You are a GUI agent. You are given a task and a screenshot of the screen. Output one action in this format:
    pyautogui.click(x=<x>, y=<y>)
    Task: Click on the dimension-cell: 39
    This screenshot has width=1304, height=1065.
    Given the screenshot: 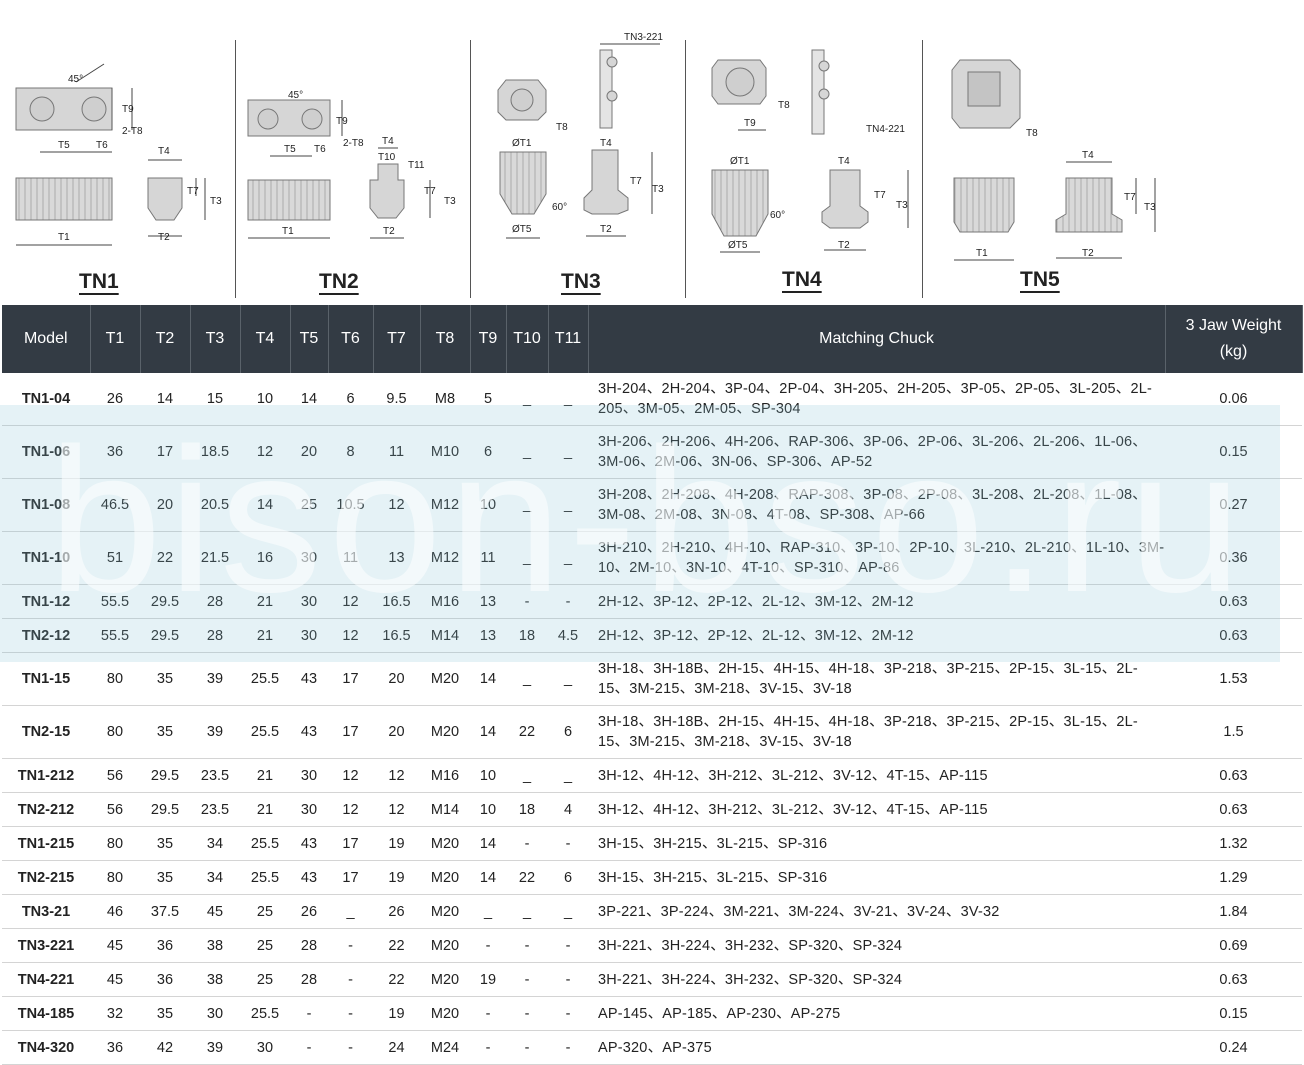 What is the action you would take?
    pyautogui.click(x=215, y=732)
    